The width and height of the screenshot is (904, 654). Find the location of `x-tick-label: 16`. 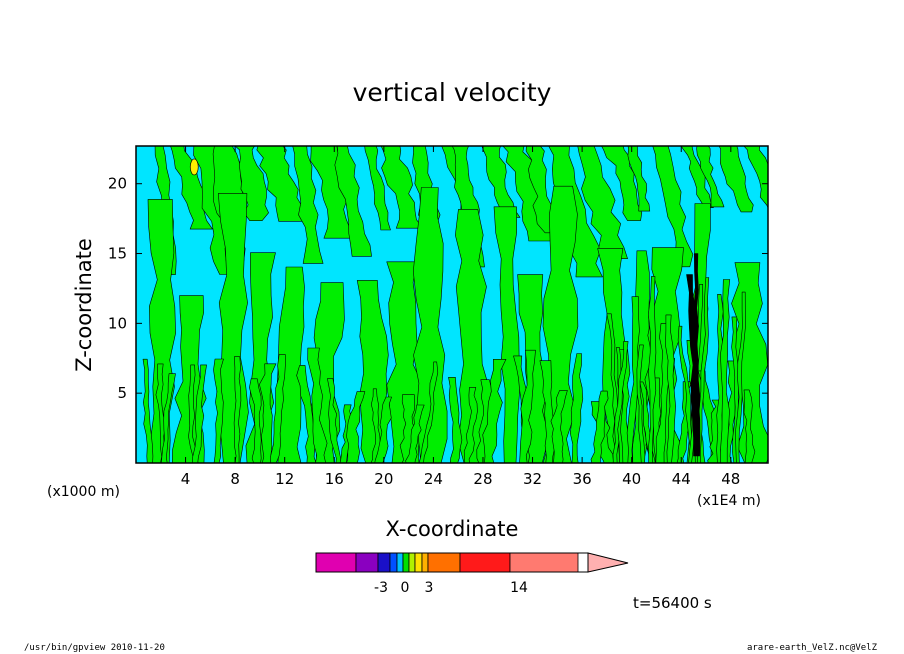

x-tick-label: 16 is located at coordinates (334, 479).